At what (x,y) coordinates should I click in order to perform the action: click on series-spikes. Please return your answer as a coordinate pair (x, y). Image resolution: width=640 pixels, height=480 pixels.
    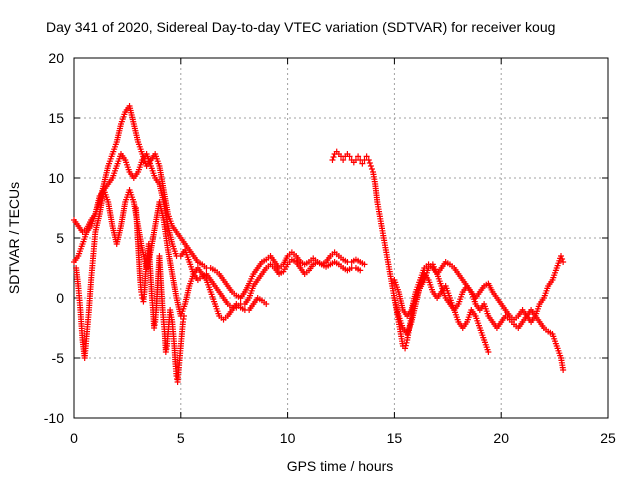
    Looking at the image, I should click on (160, 295).